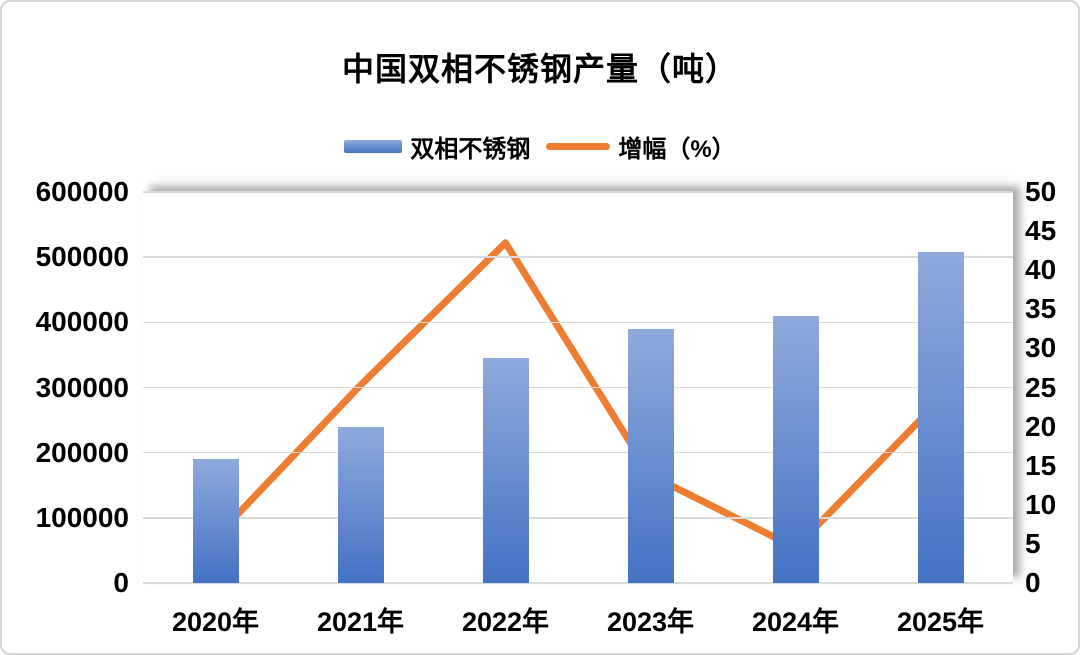 The image size is (1080, 655). I want to click on bar-series-swatch-icon, so click(373, 146).